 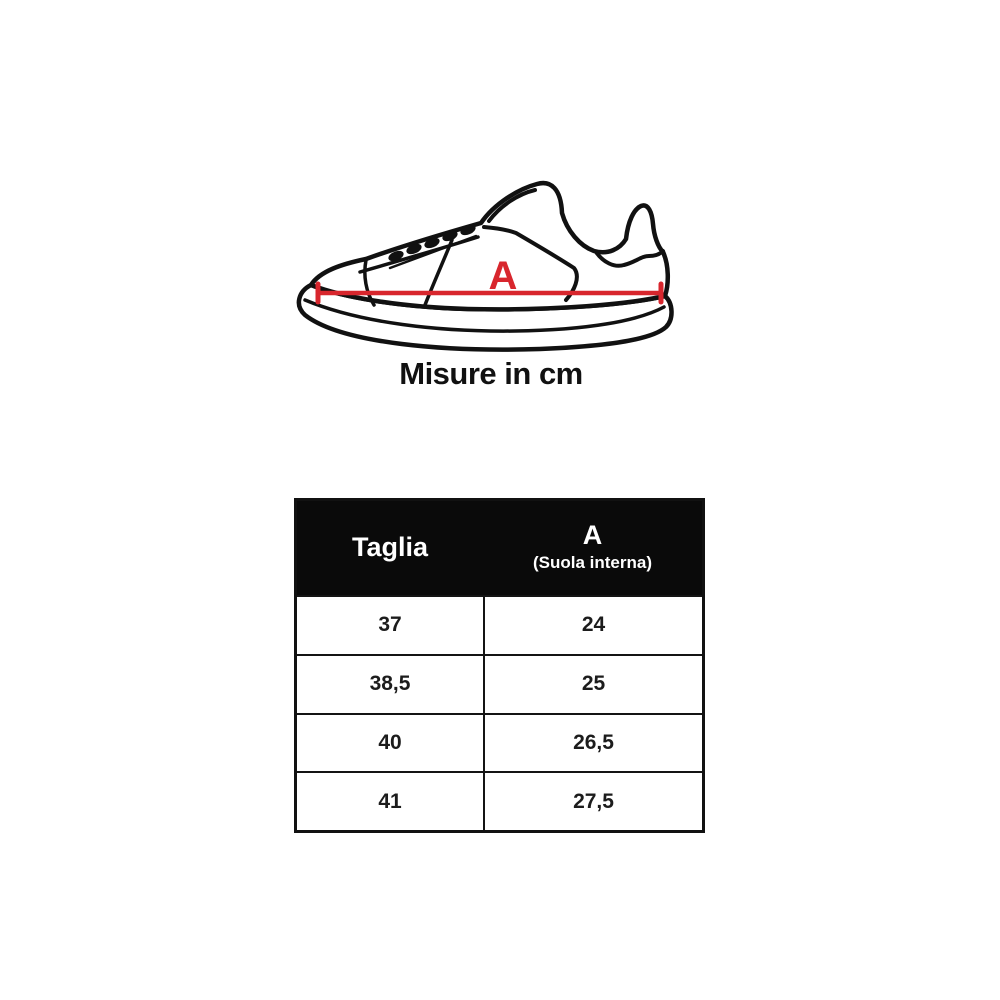 I want to click on table-row-2-a: 26,5, so click(x=592, y=742).